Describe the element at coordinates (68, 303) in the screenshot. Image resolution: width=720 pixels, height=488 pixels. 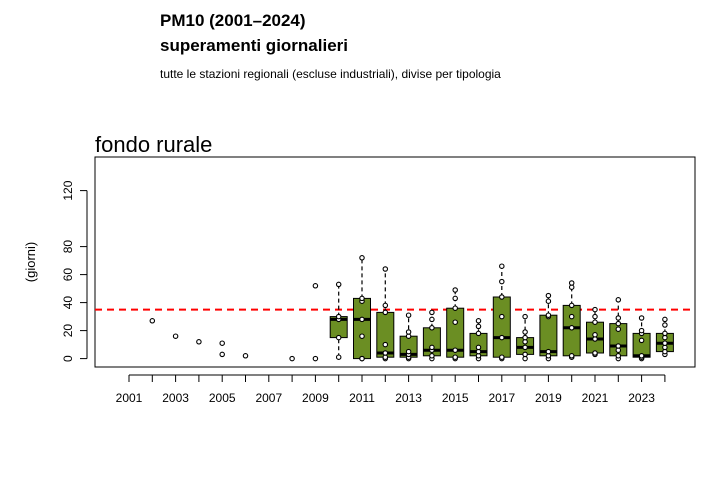
I see `y-tick-label: 40` at that location.